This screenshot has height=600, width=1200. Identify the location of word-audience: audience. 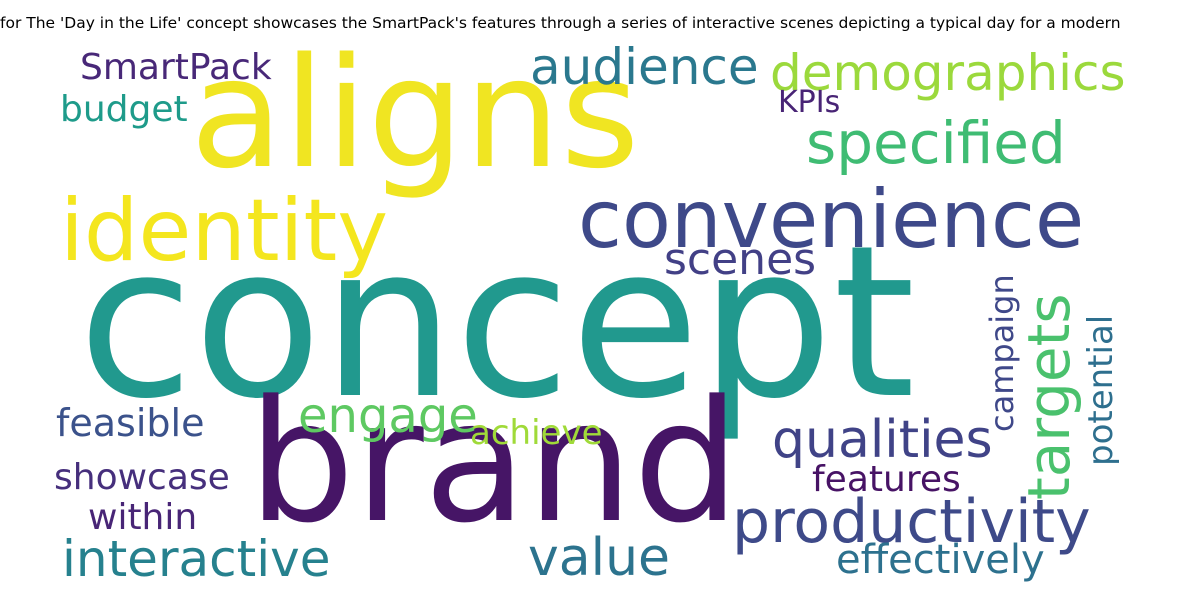
(644, 67).